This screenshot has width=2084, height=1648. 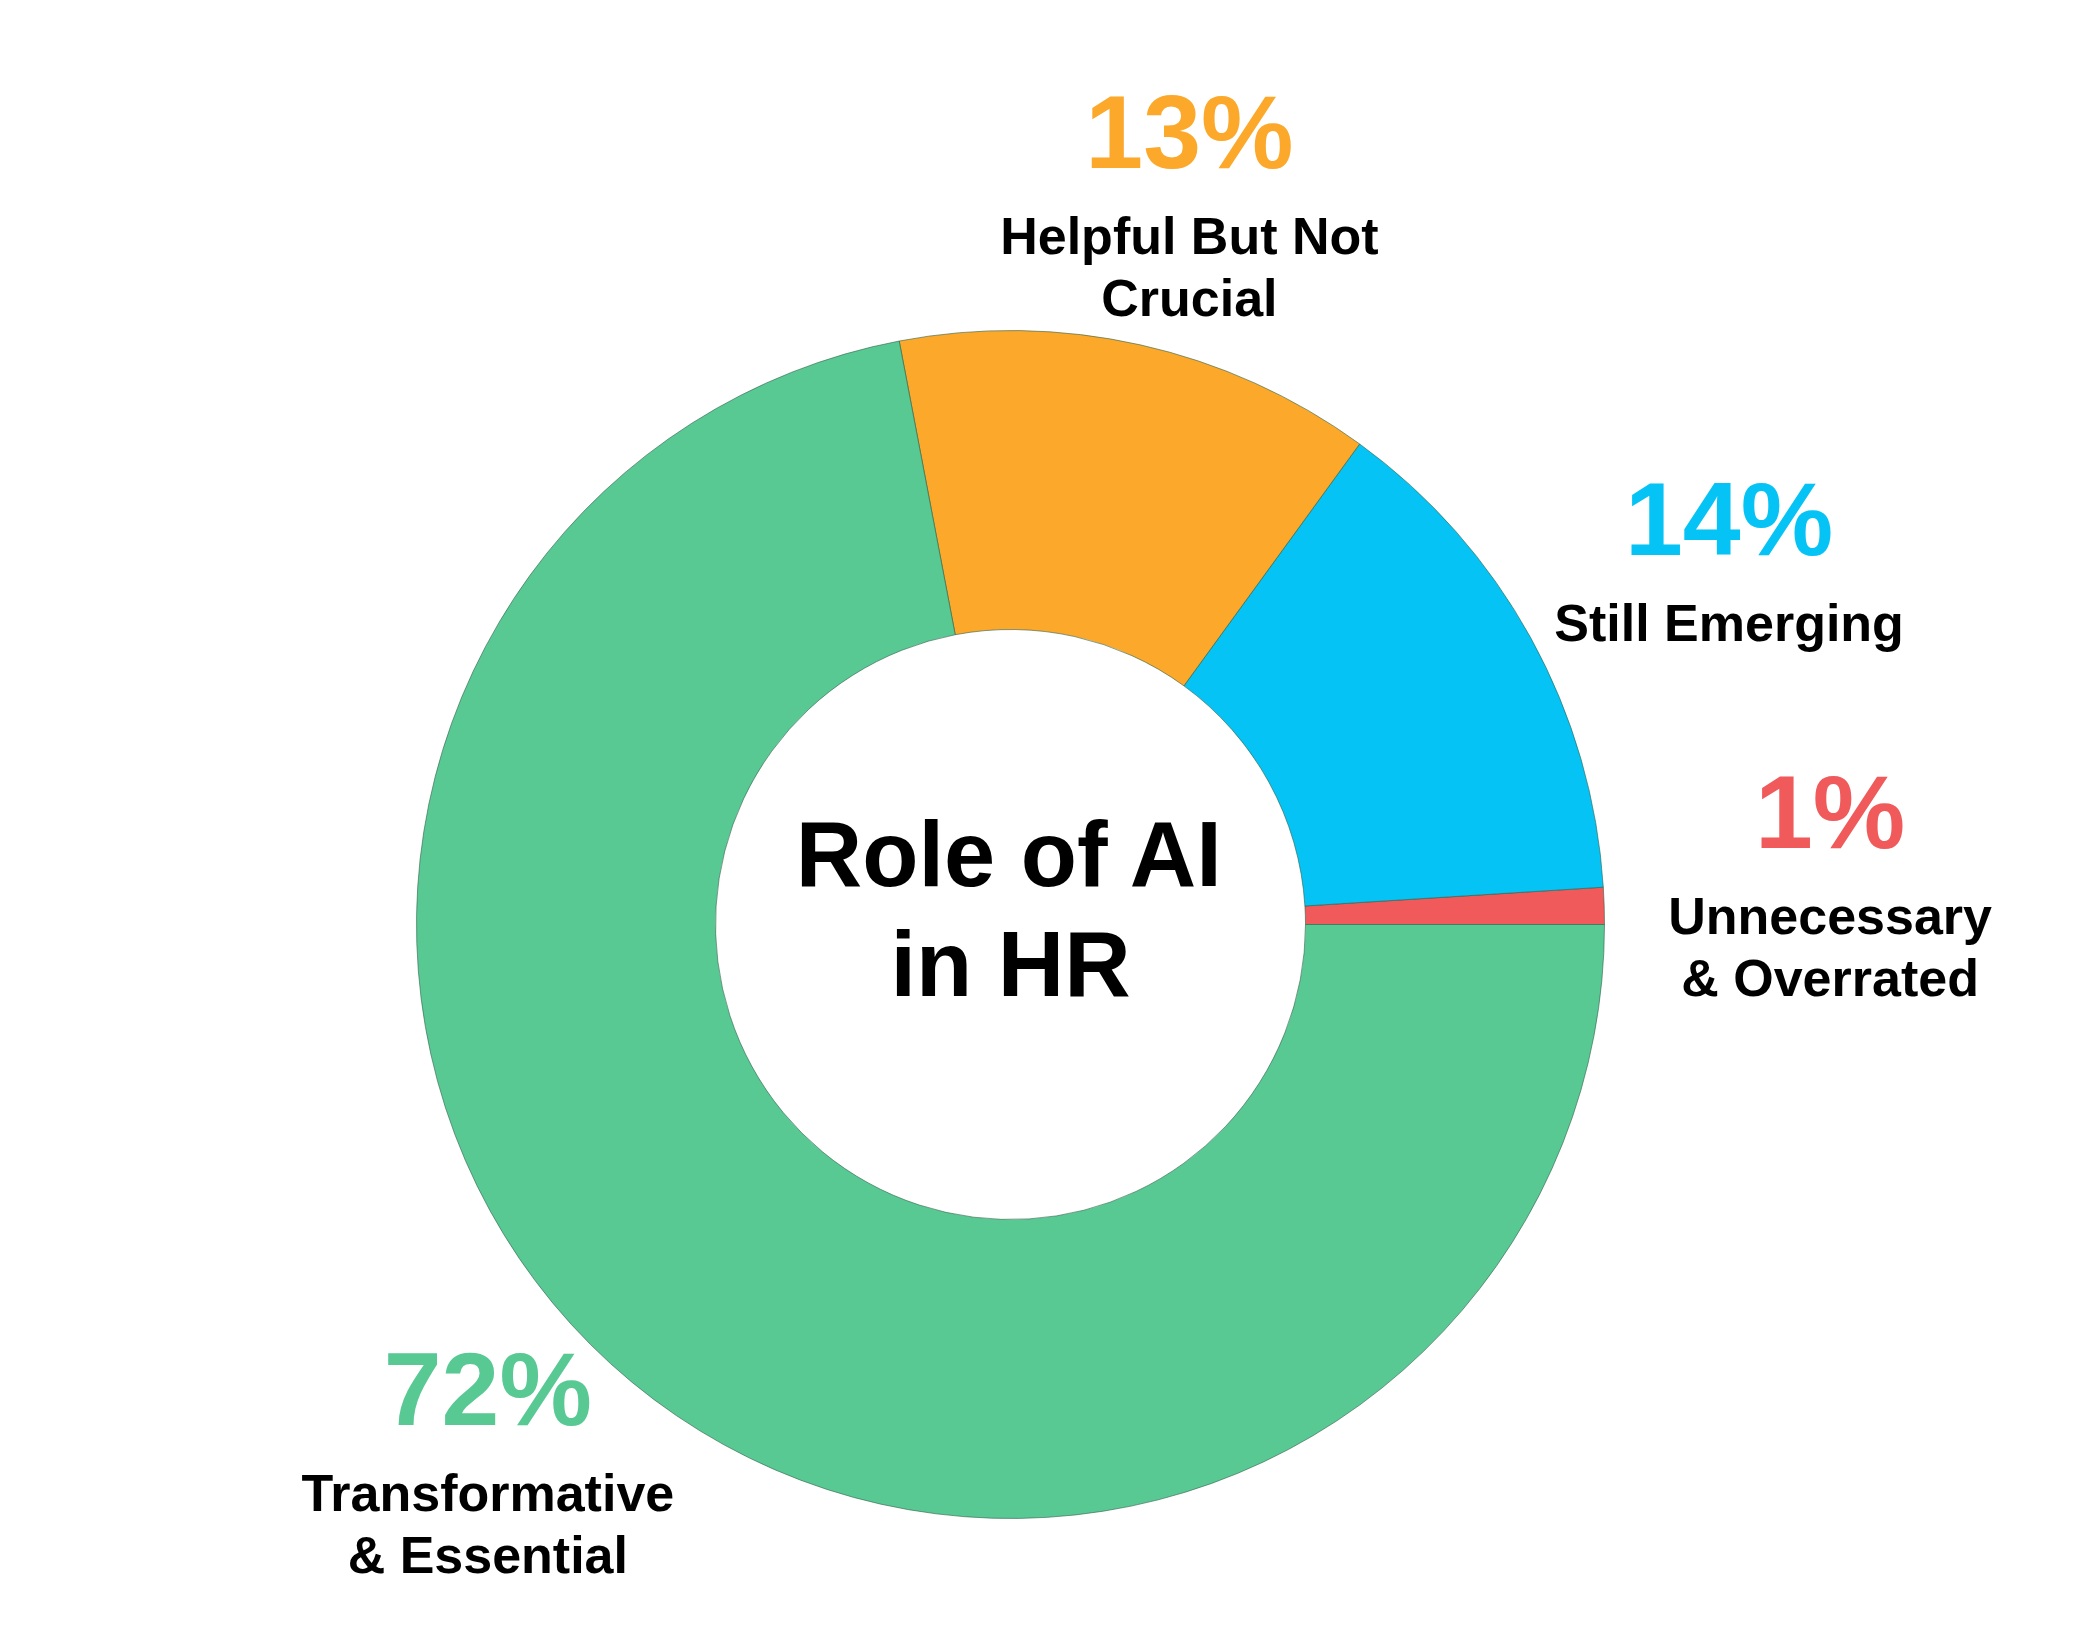 I want to click on slice-label: Helpful But Not Crucial, so click(x=1189, y=266).